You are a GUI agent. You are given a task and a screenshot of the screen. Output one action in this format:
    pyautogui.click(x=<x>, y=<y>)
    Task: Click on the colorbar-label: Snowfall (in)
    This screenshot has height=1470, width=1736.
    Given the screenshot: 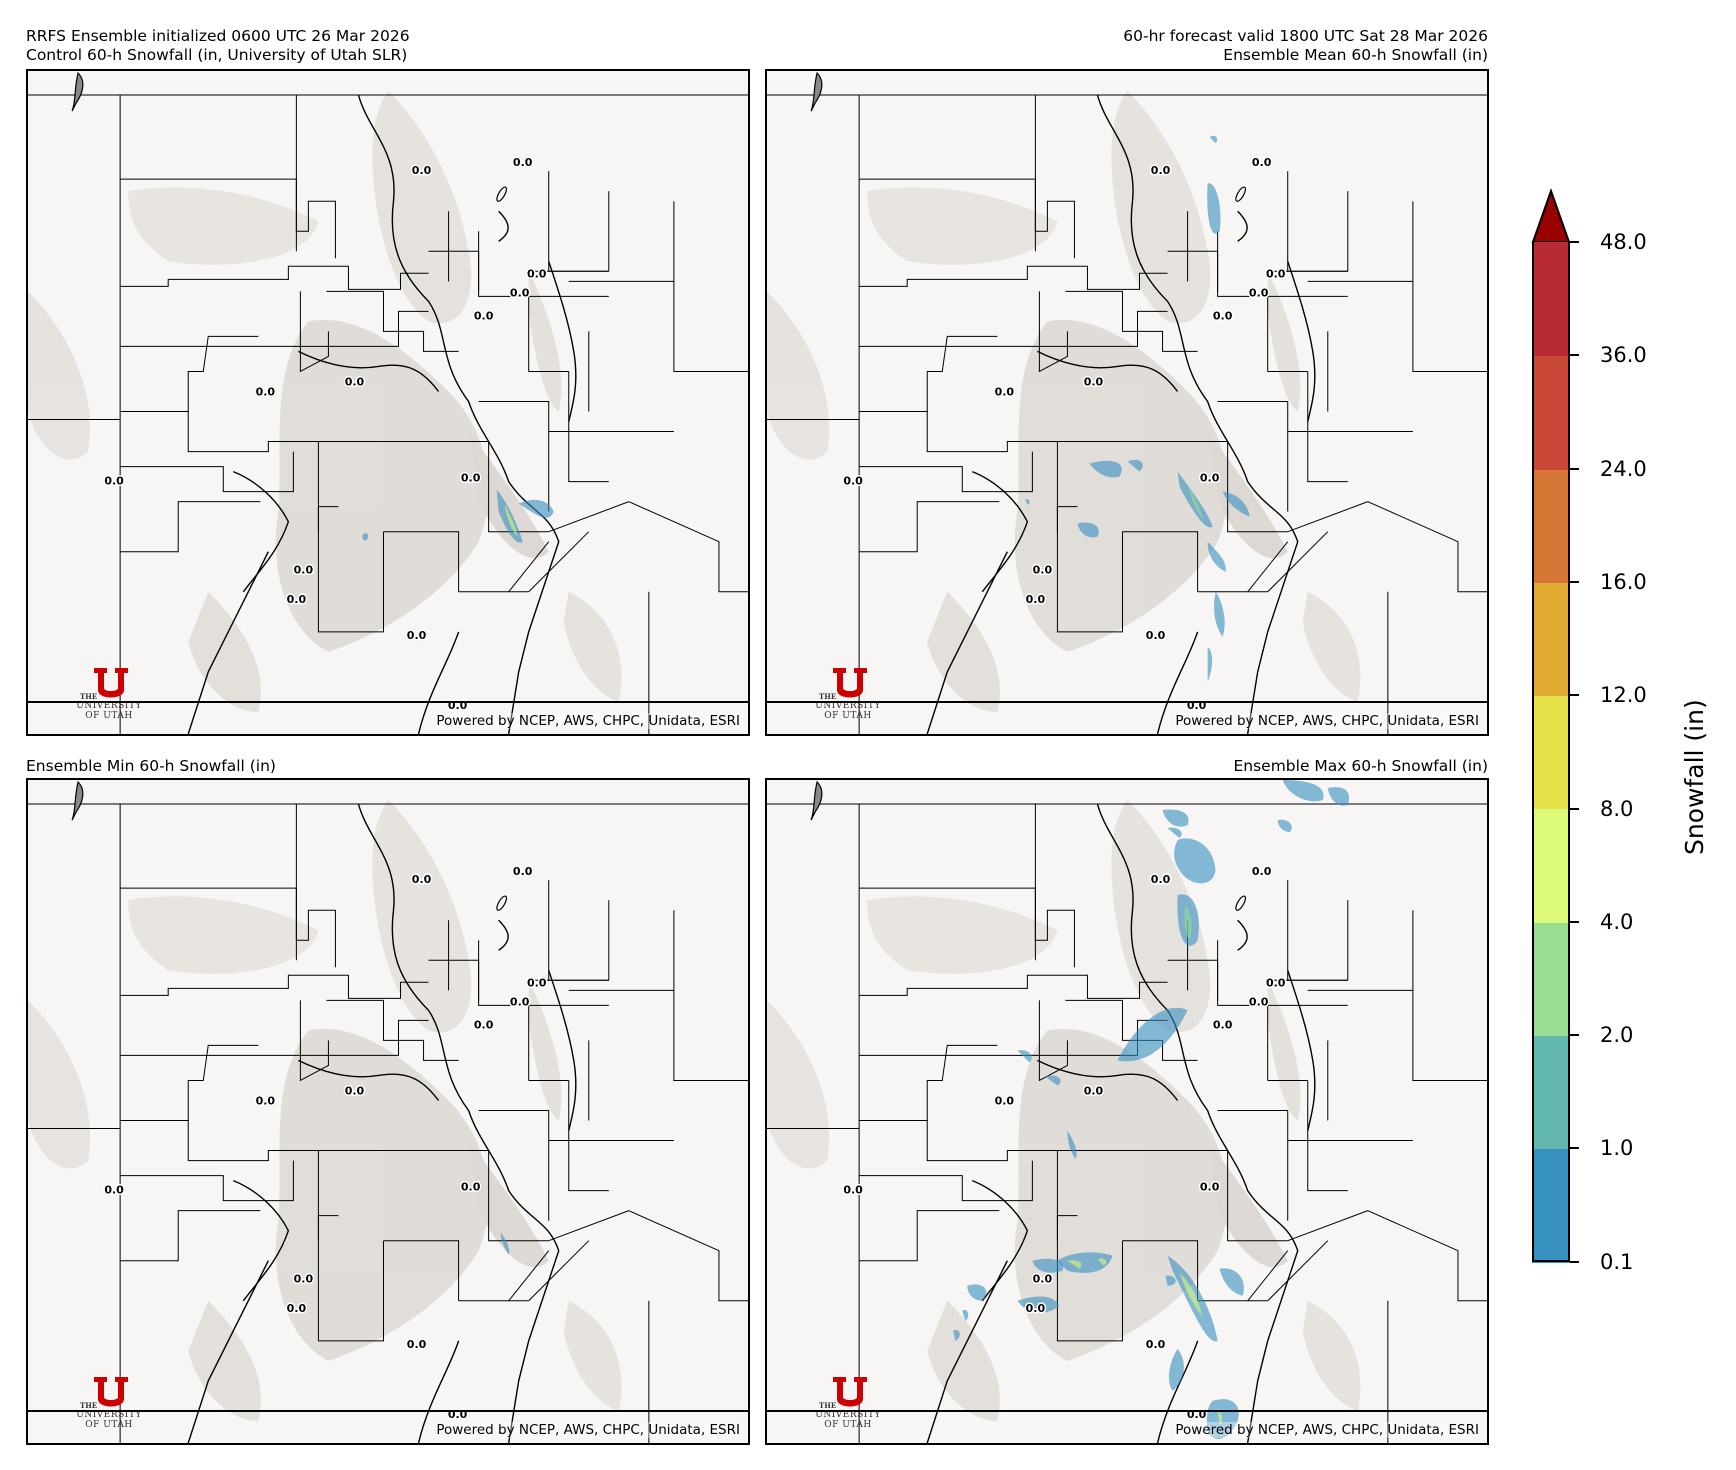 What is the action you would take?
    pyautogui.click(x=1694, y=777)
    